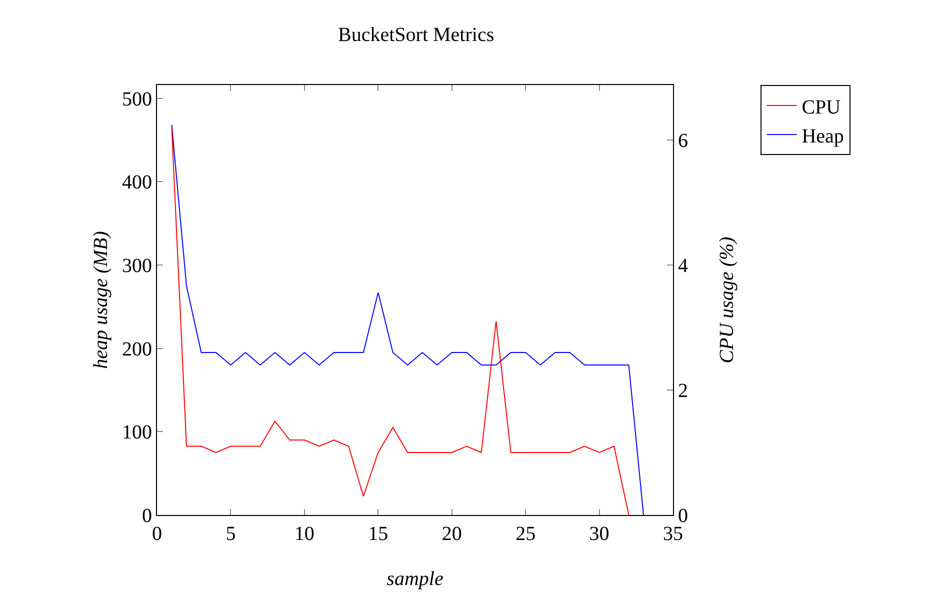  Describe the element at coordinates (137, 266) in the screenshot. I see `y-tick-label: 300` at that location.